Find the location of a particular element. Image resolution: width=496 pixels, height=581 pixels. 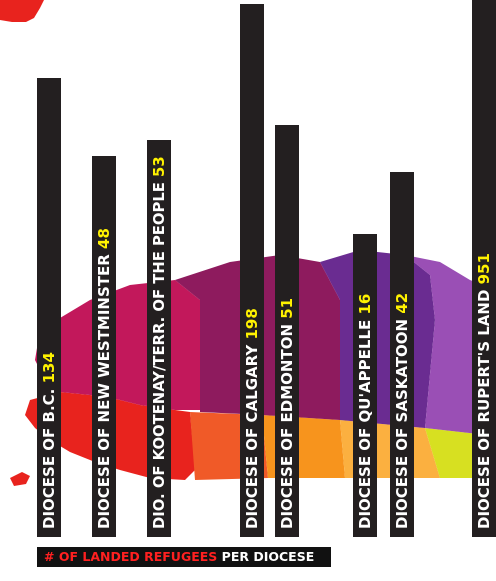

map-region-islands is located at coordinates (20, 479).